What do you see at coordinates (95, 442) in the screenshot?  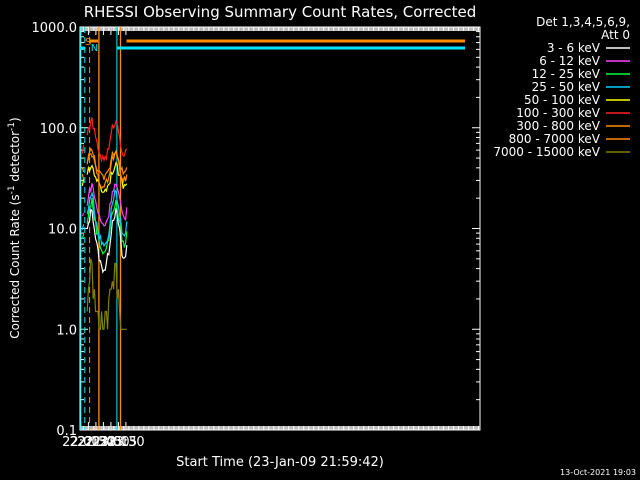 I see `x-tick-label: 22:30` at bounding box center [95, 442].